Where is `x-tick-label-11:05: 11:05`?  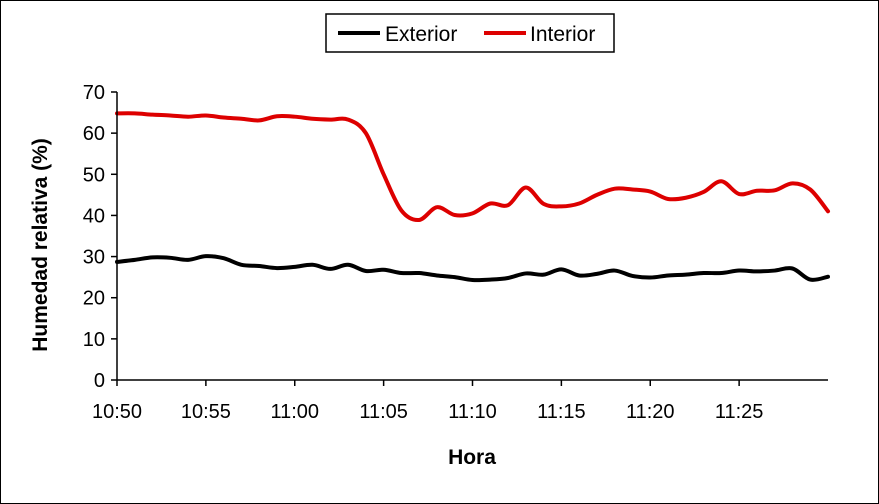 x-tick-label-11:05: 11:05 is located at coordinates (383, 412).